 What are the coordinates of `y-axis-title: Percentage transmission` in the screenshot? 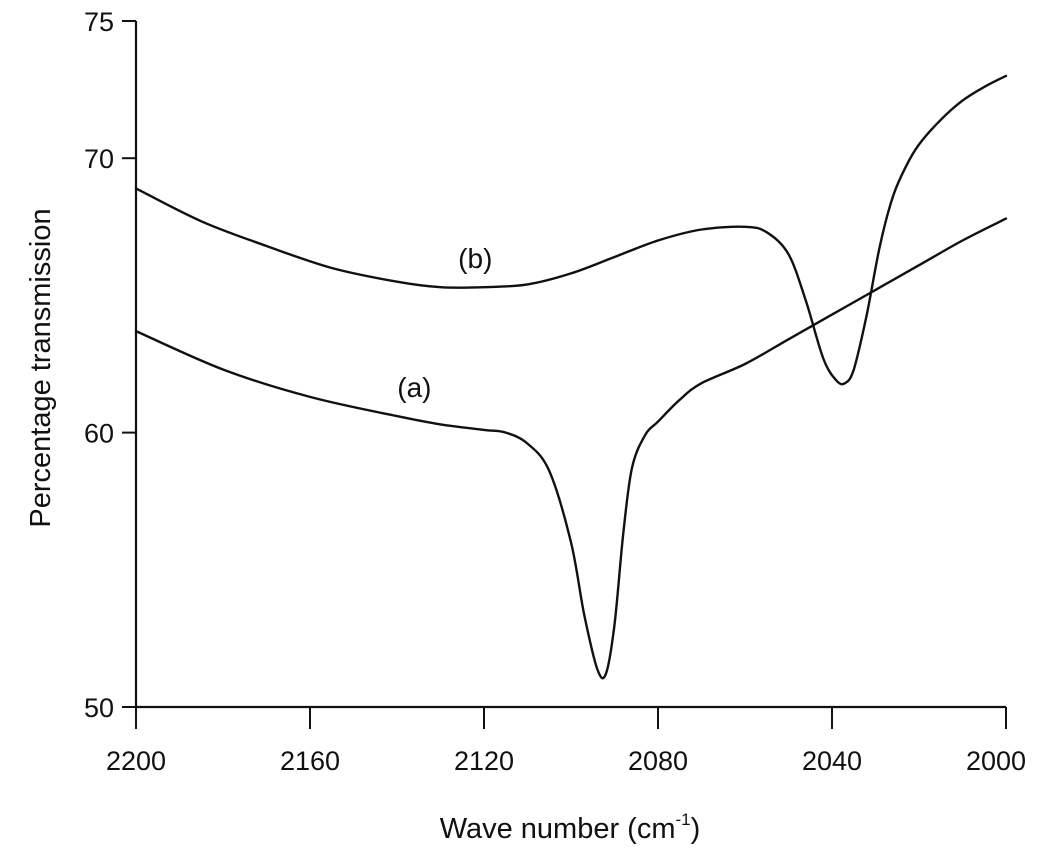 It's located at (41, 367).